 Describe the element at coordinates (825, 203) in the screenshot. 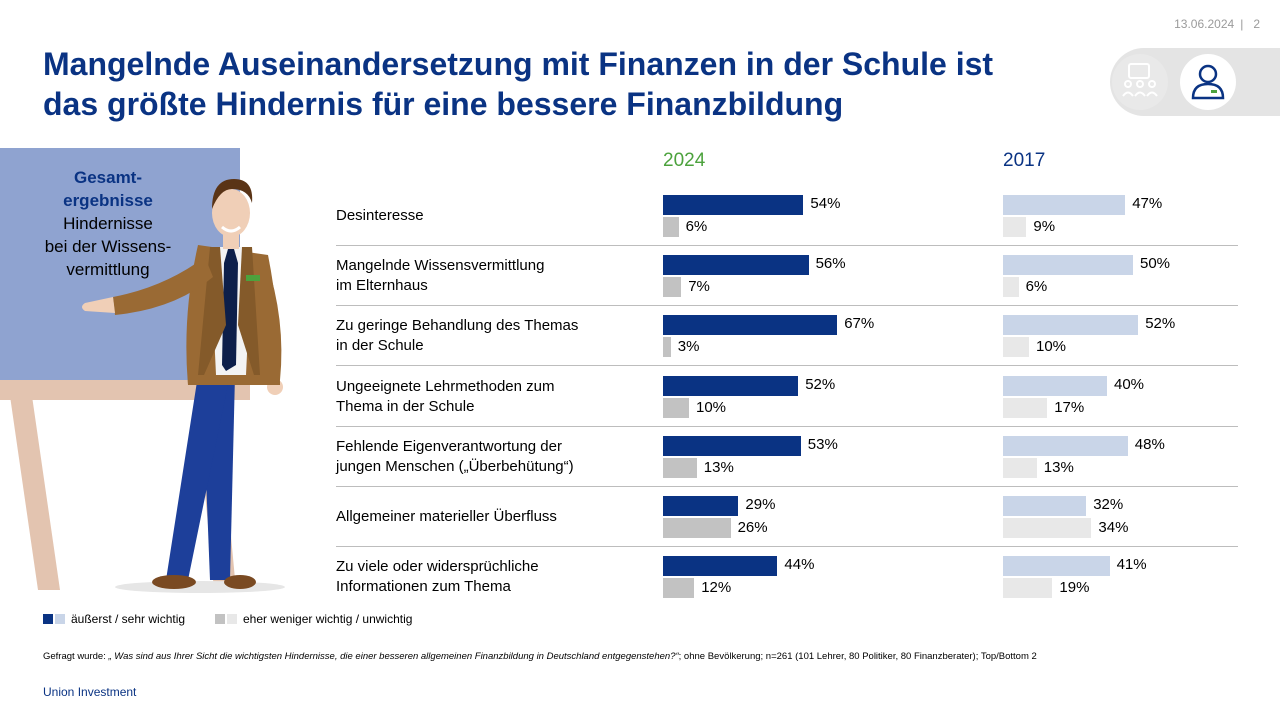

I see `data-label: 54%` at that location.